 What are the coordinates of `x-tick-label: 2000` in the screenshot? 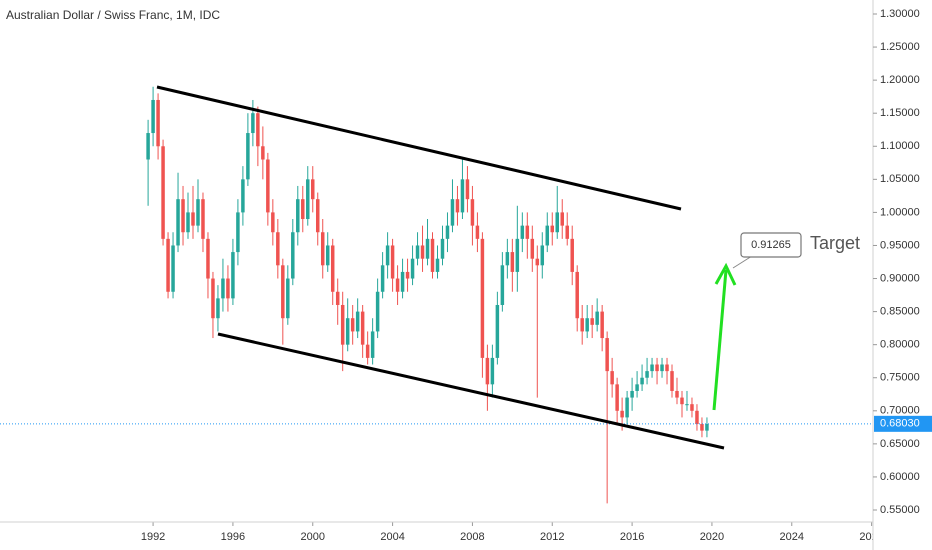 It's located at (313, 537).